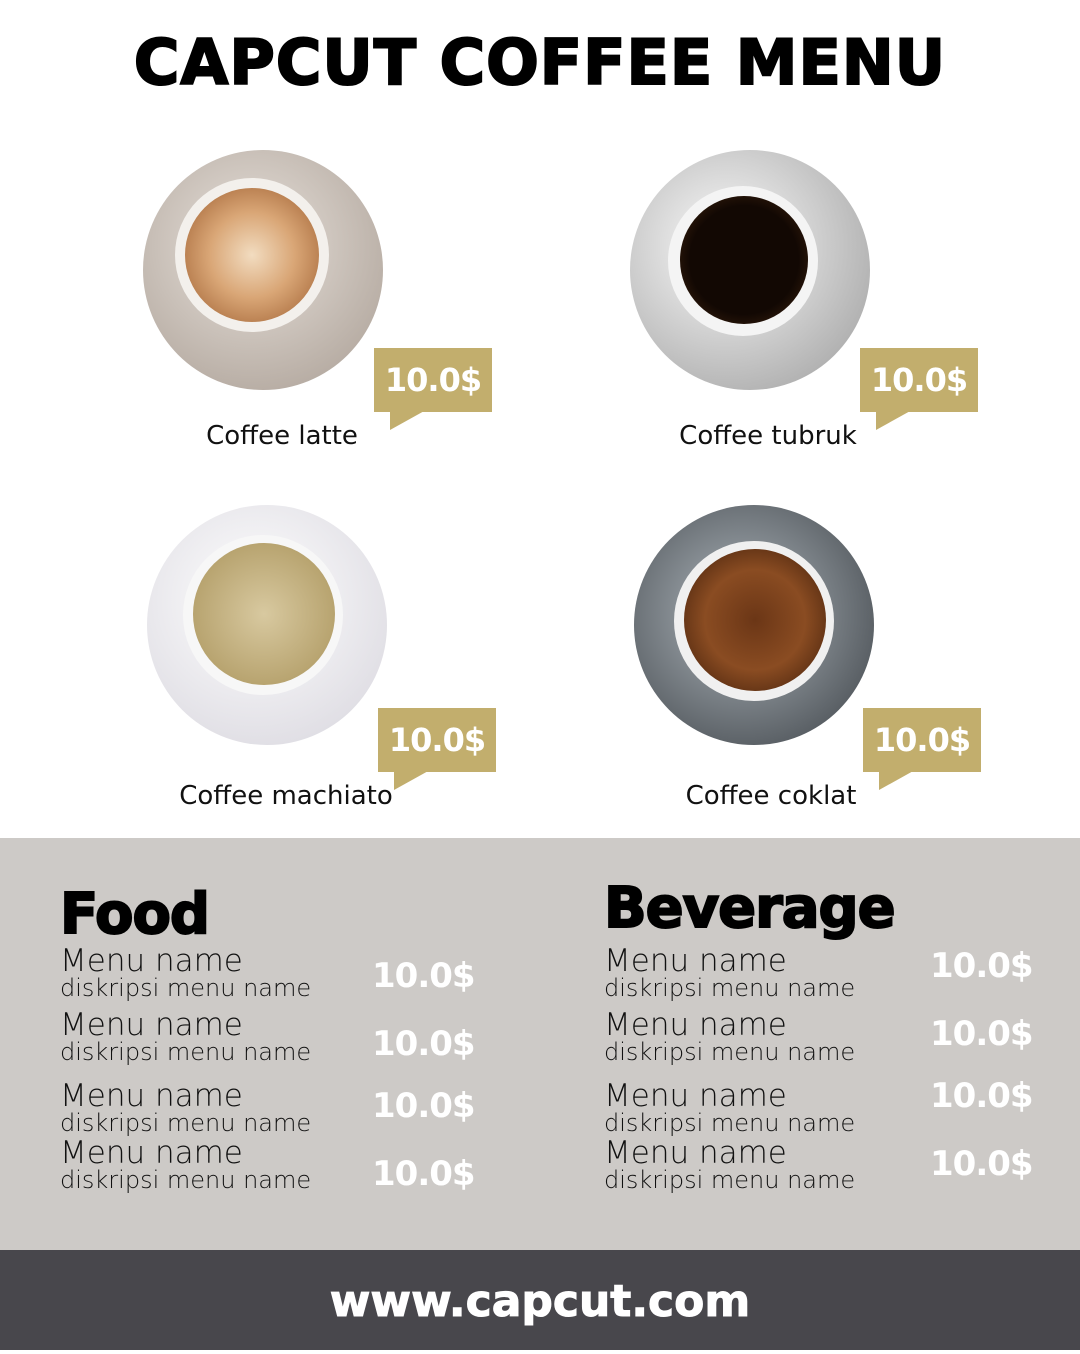 This screenshot has width=1080, height=1354. I want to click on food-title: Food, so click(135, 914).